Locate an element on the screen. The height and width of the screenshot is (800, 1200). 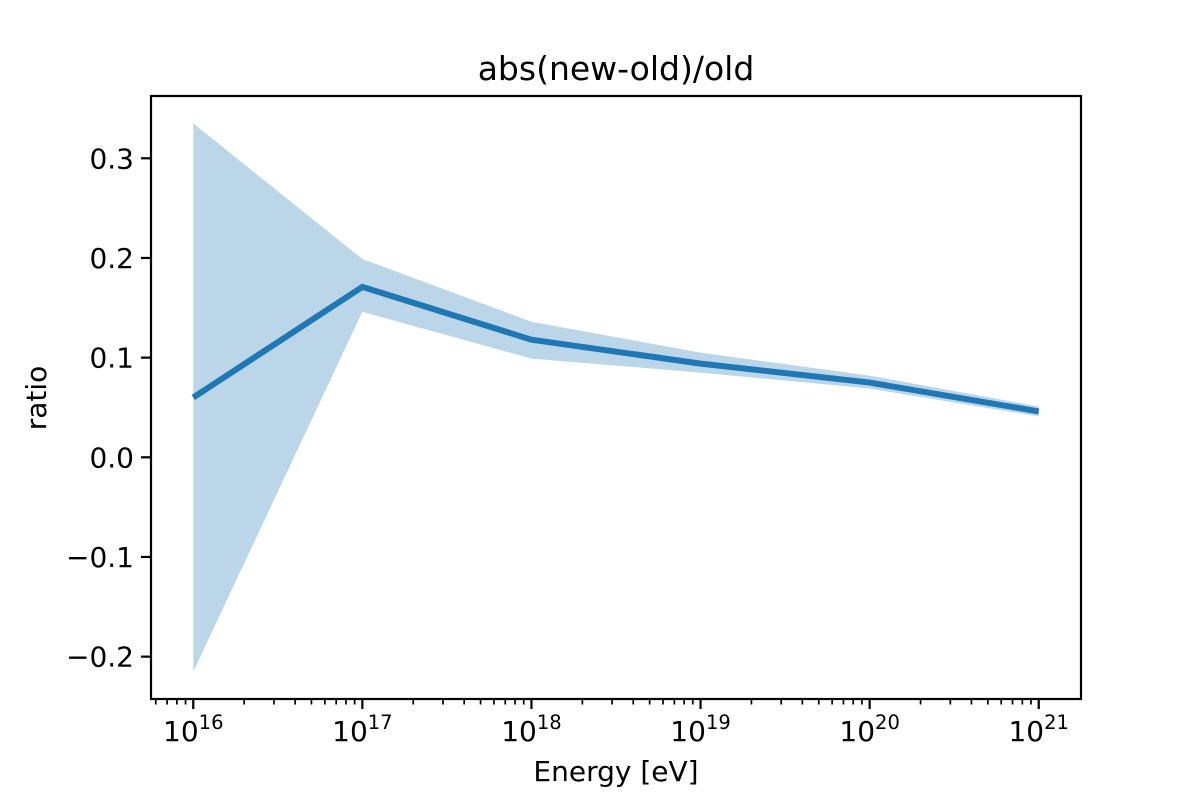
data-line-group is located at coordinates (615, 349).